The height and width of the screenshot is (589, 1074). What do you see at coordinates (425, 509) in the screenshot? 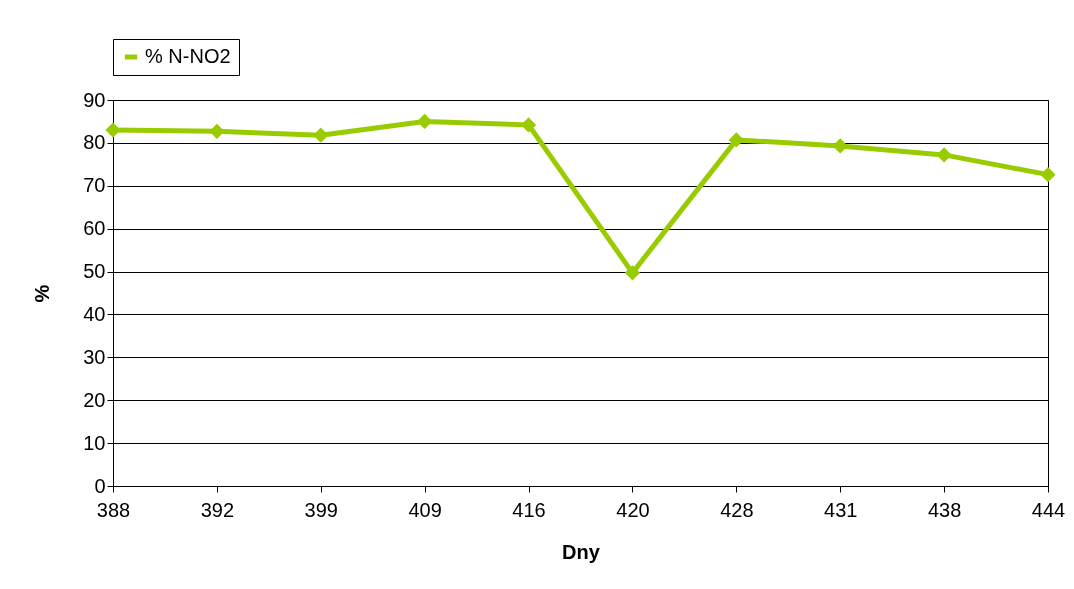
I see `x-tick-label: 409` at bounding box center [425, 509].